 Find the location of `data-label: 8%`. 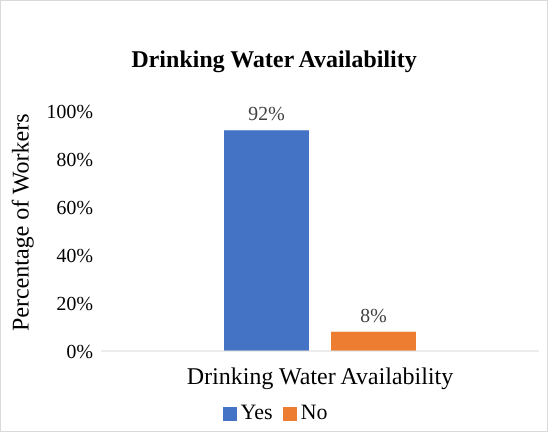

data-label: 8% is located at coordinates (373, 315).